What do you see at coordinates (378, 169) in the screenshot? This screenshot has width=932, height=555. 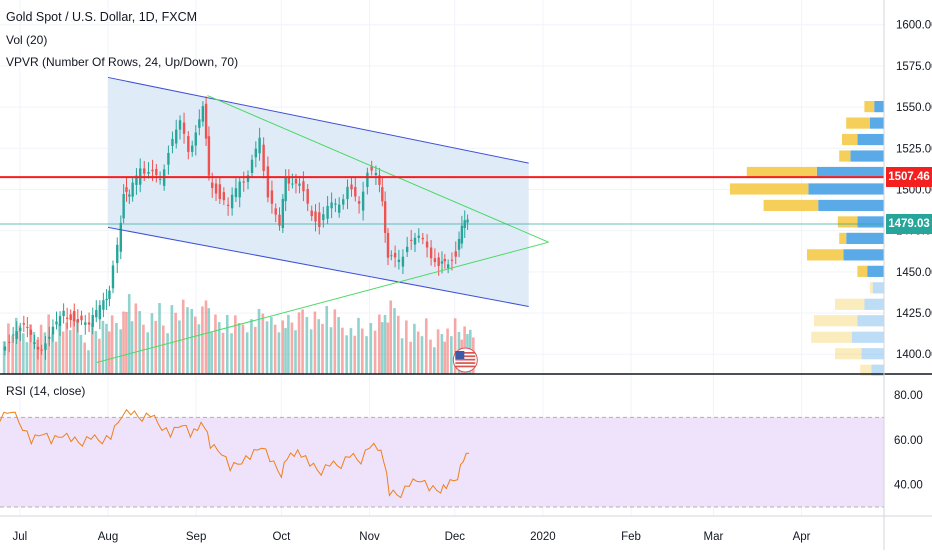 I see `triangle-upper-line` at bounding box center [378, 169].